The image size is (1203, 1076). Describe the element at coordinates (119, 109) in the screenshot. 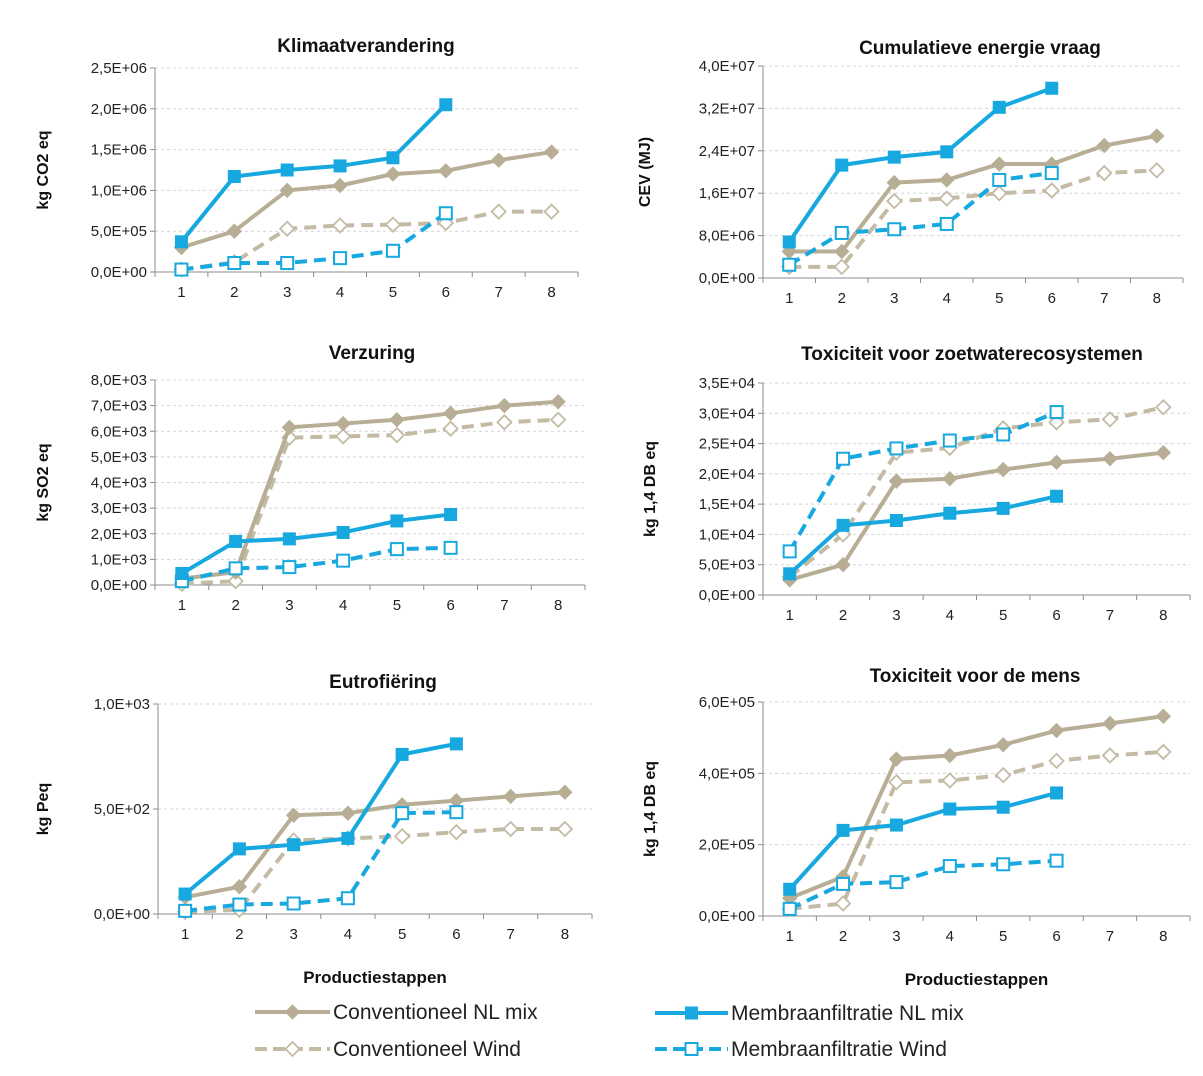

I see `y-tick-label: 2,0E+06` at that location.